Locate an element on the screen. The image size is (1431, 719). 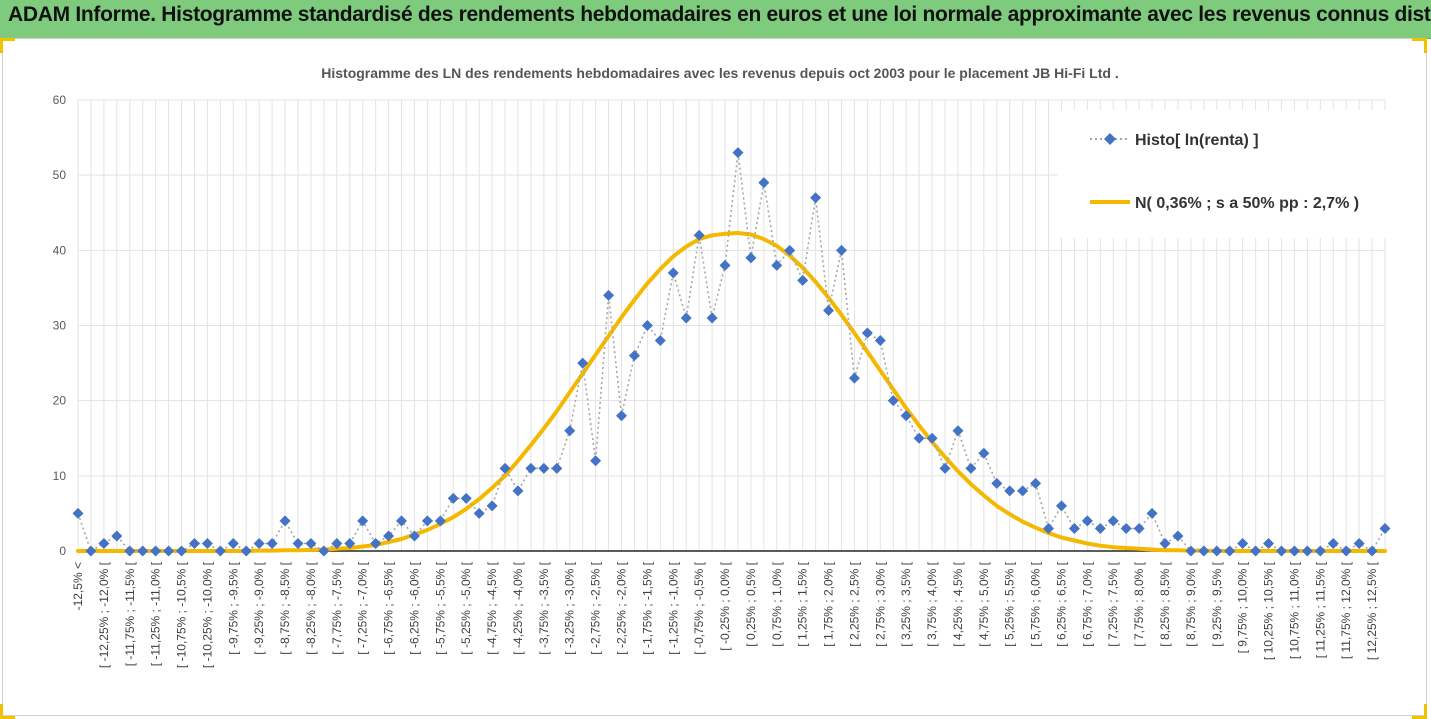
x-tick-label: [ 7,25% ; 7,5% [ is located at coordinates (1113, 603).